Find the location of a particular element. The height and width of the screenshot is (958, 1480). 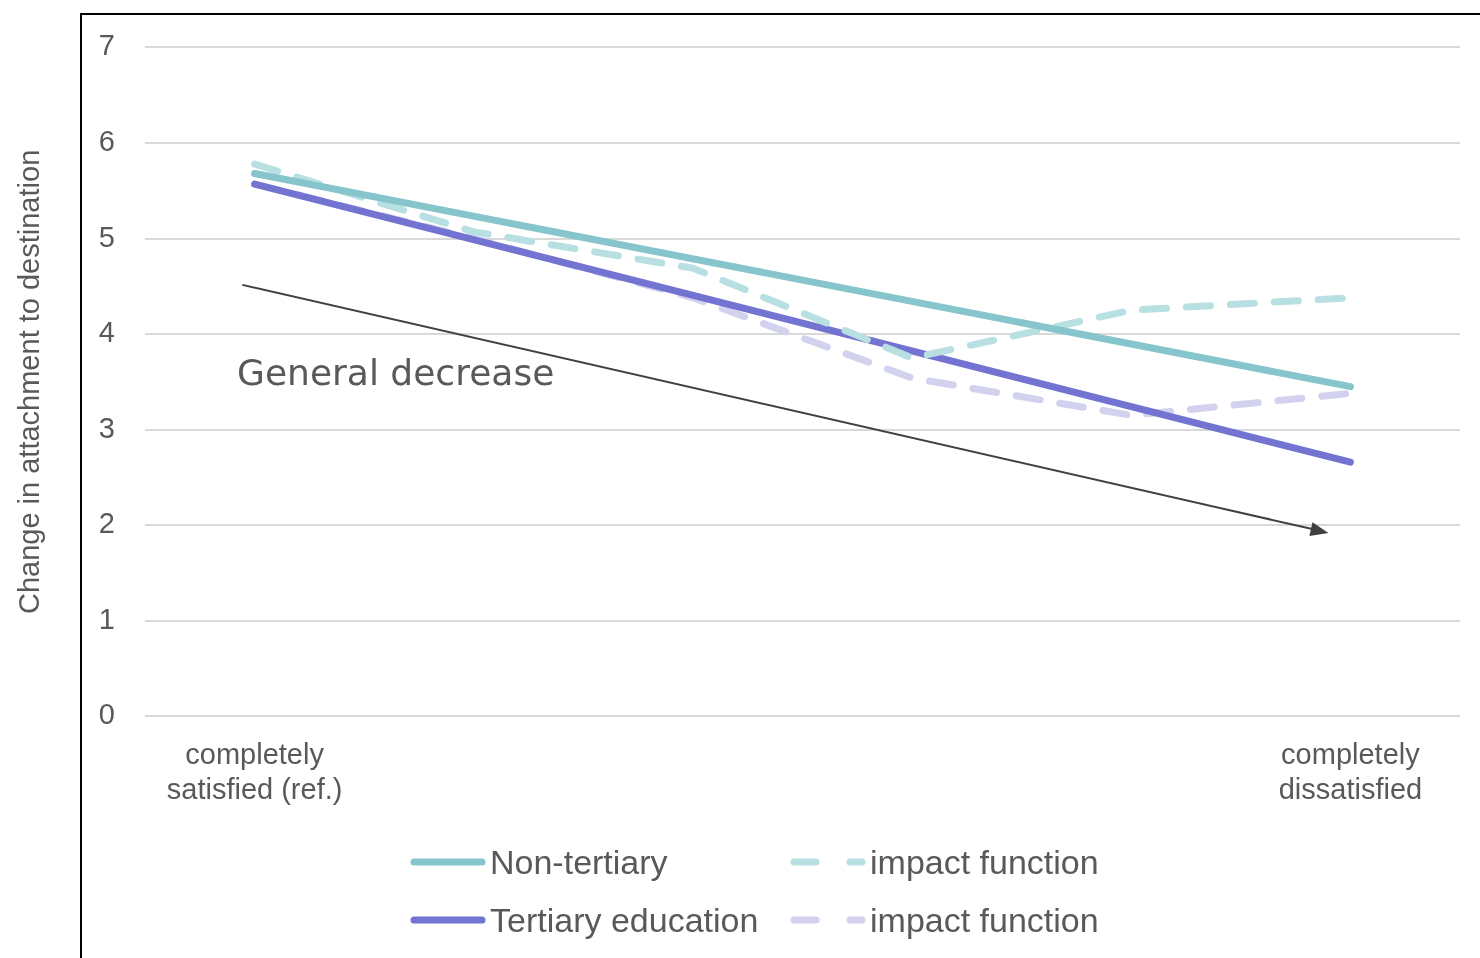

x-tick-label: completely dissatisfied is located at coordinates (1350, 771).